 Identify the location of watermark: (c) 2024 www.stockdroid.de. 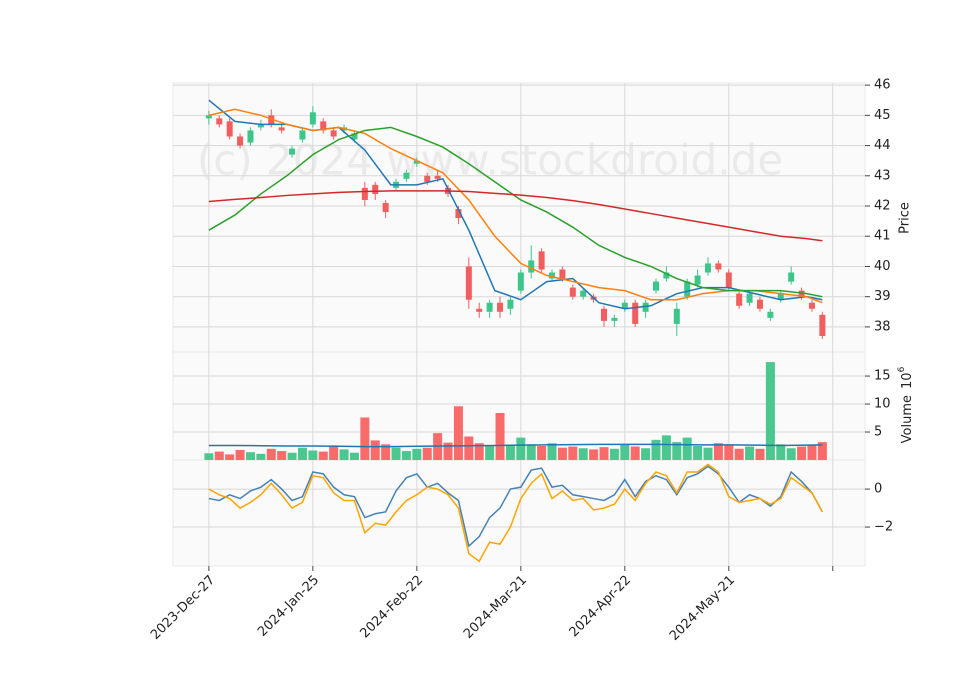
(490, 160).